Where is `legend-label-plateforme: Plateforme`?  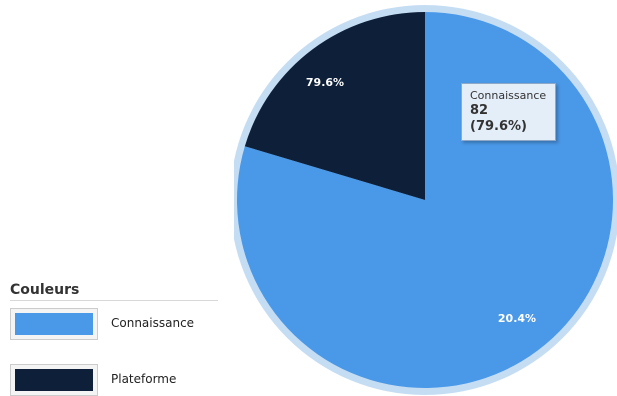 legend-label-plateforme: Plateforme is located at coordinates (144, 379).